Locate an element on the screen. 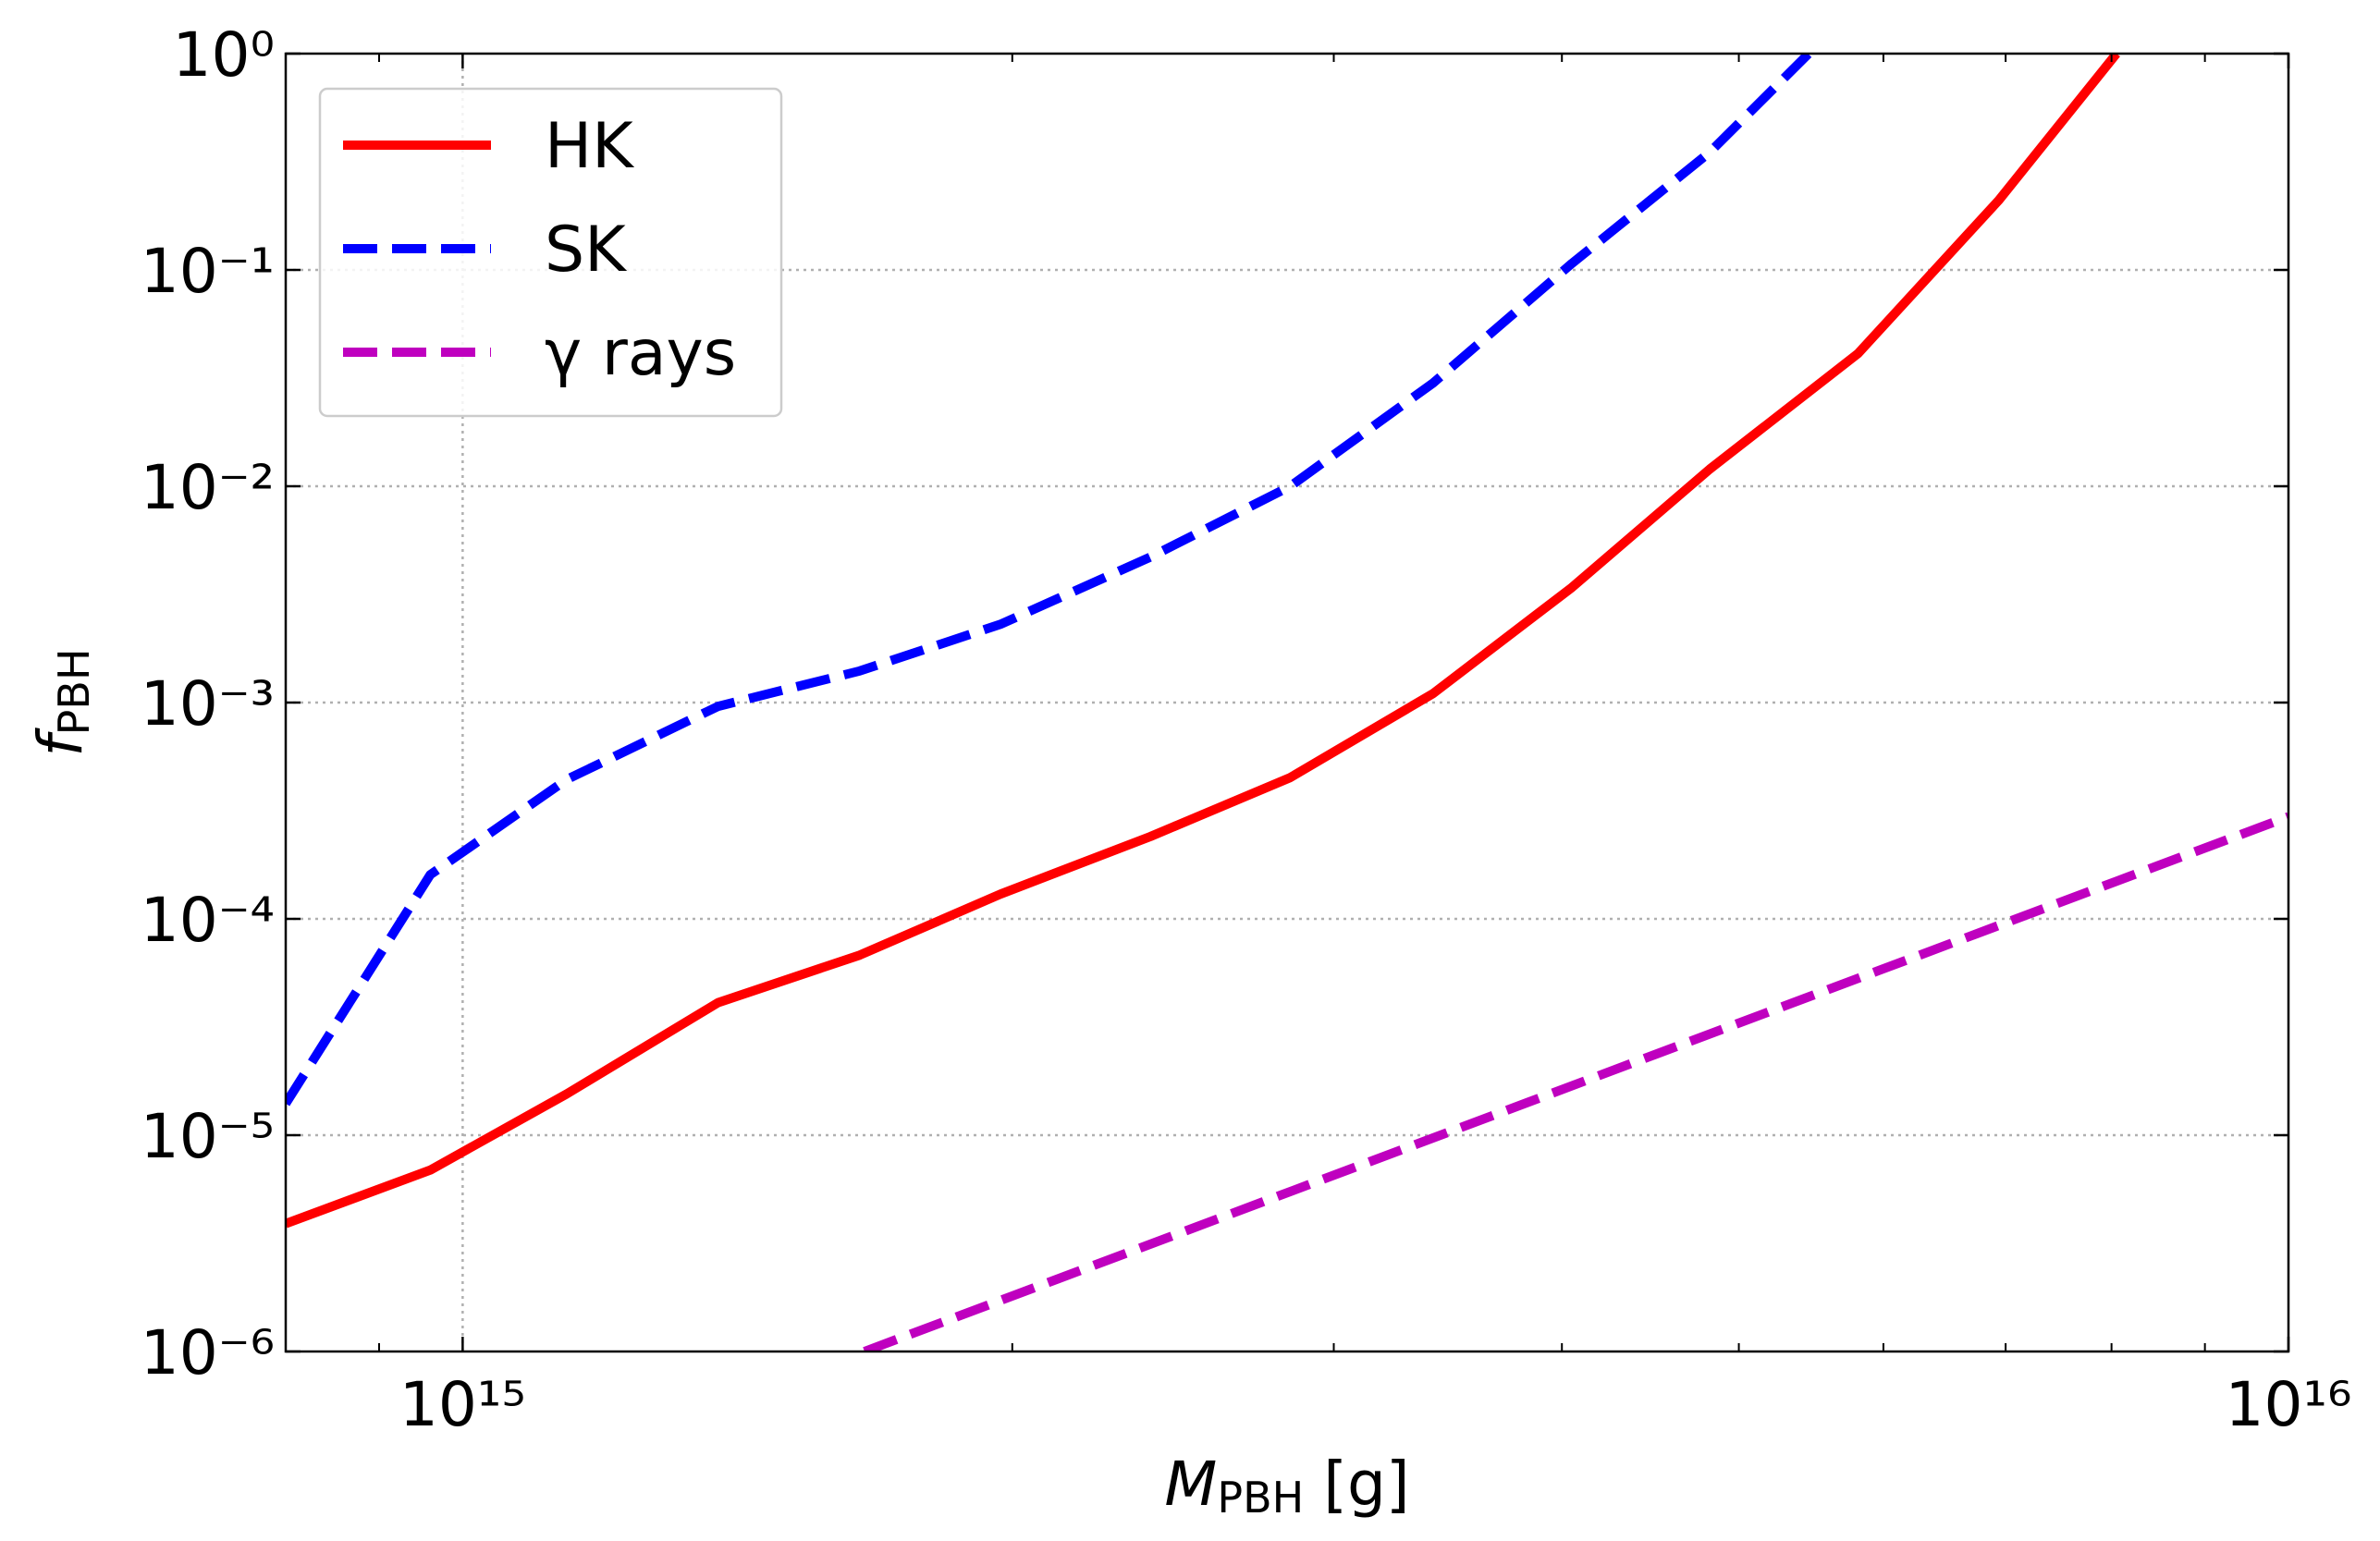 The image size is (2380, 1541). y-tick-label: 10⁻⁶ is located at coordinates (208, 1352).